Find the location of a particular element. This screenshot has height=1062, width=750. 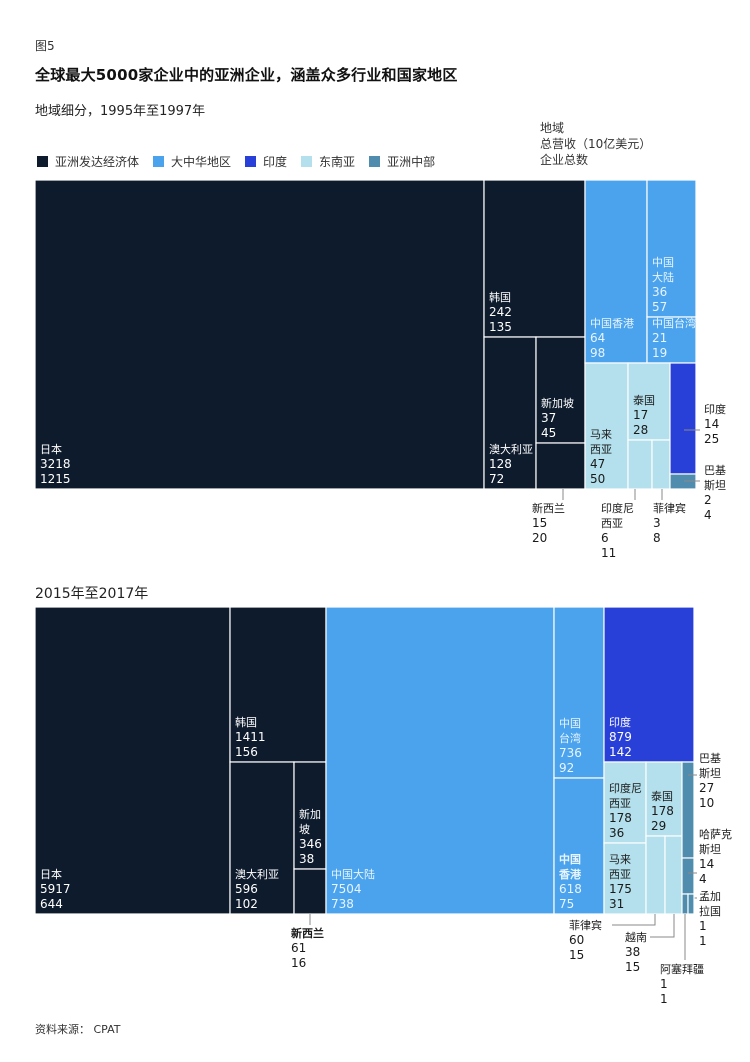

cell-revenue: 61 is located at coordinates (298, 948).